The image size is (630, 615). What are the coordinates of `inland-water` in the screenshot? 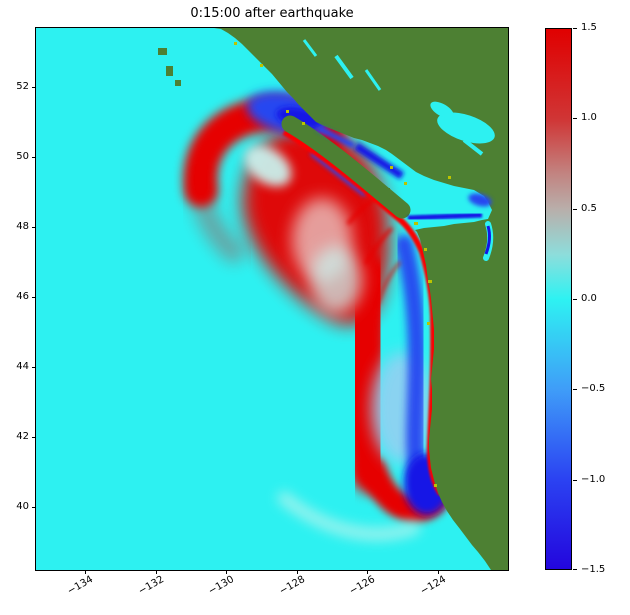 It's located at (398, 150).